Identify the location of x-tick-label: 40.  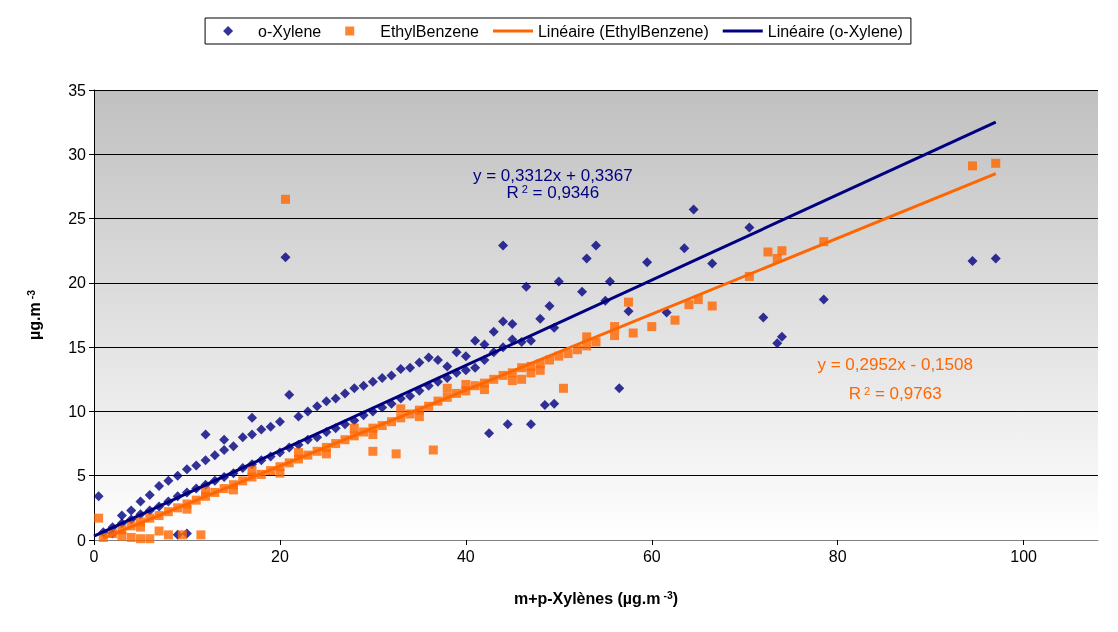
(465, 556).